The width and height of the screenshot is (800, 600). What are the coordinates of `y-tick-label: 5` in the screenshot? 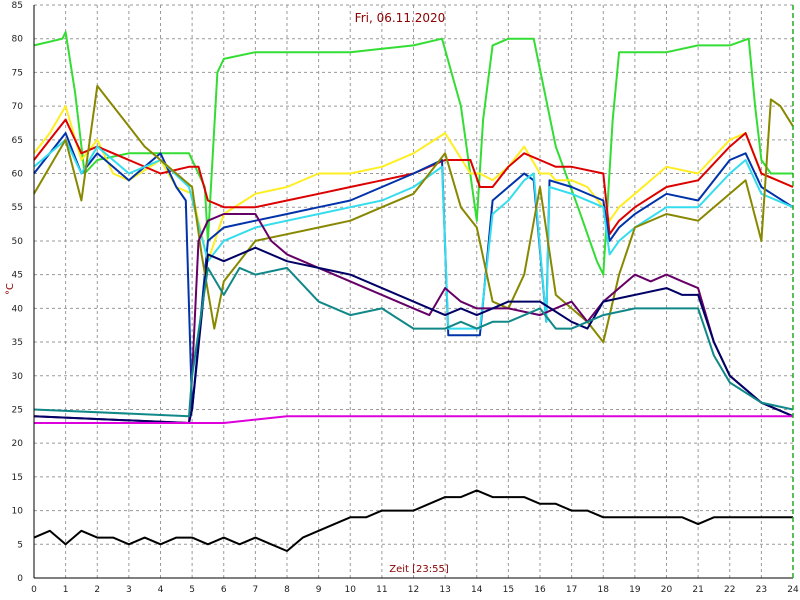 It's located at (20, 545).